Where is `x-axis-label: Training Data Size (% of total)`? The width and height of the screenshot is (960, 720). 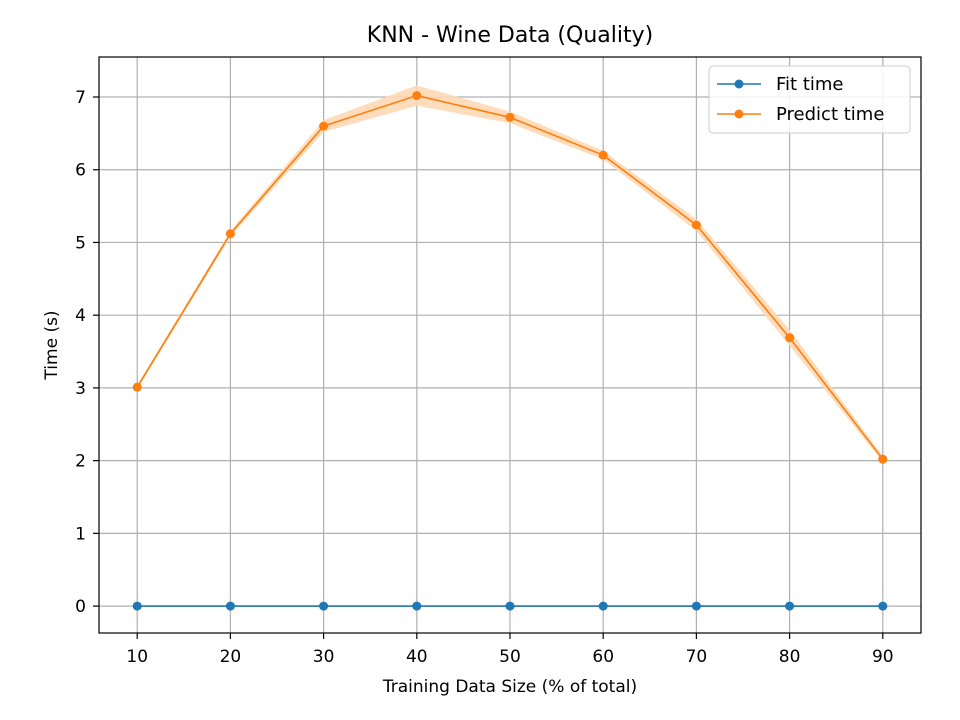 x-axis-label: Training Data Size (% of total) is located at coordinates (509, 687).